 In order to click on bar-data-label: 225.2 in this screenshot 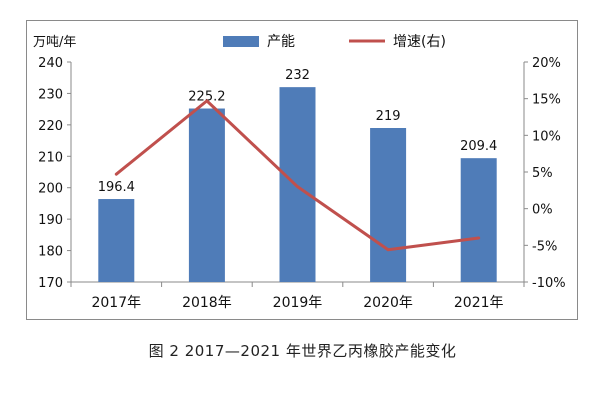, I will do `click(206, 97)`.